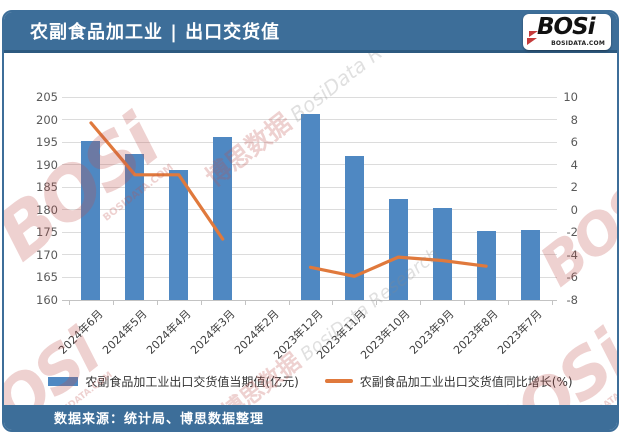 The width and height of the screenshot is (621, 436). I want to click on legend-item: 农副食品加工业出口交货值同比增长(%), so click(448, 381).